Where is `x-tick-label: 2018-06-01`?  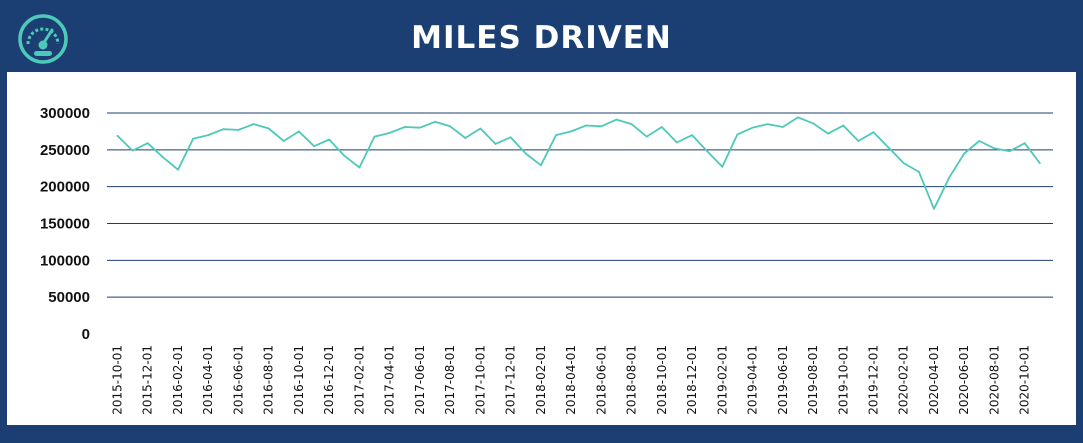 x-tick-label: 2018-06-01 is located at coordinates (601, 380).